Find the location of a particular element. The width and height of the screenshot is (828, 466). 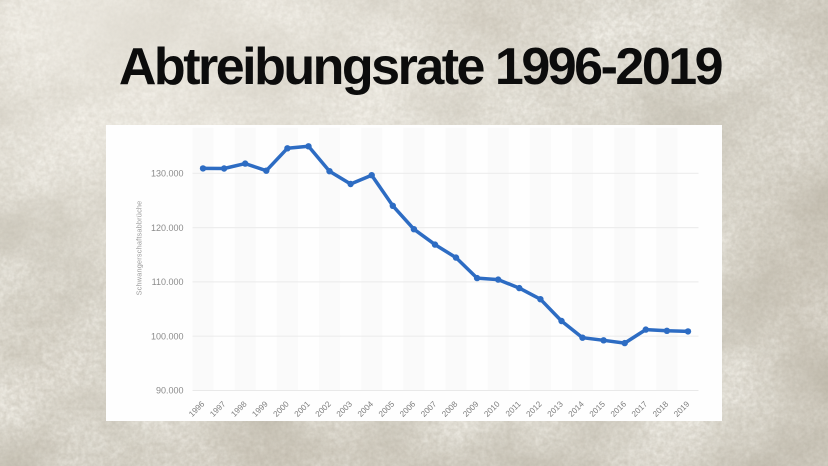

svg-text: 2016 is located at coordinates (619, 409).